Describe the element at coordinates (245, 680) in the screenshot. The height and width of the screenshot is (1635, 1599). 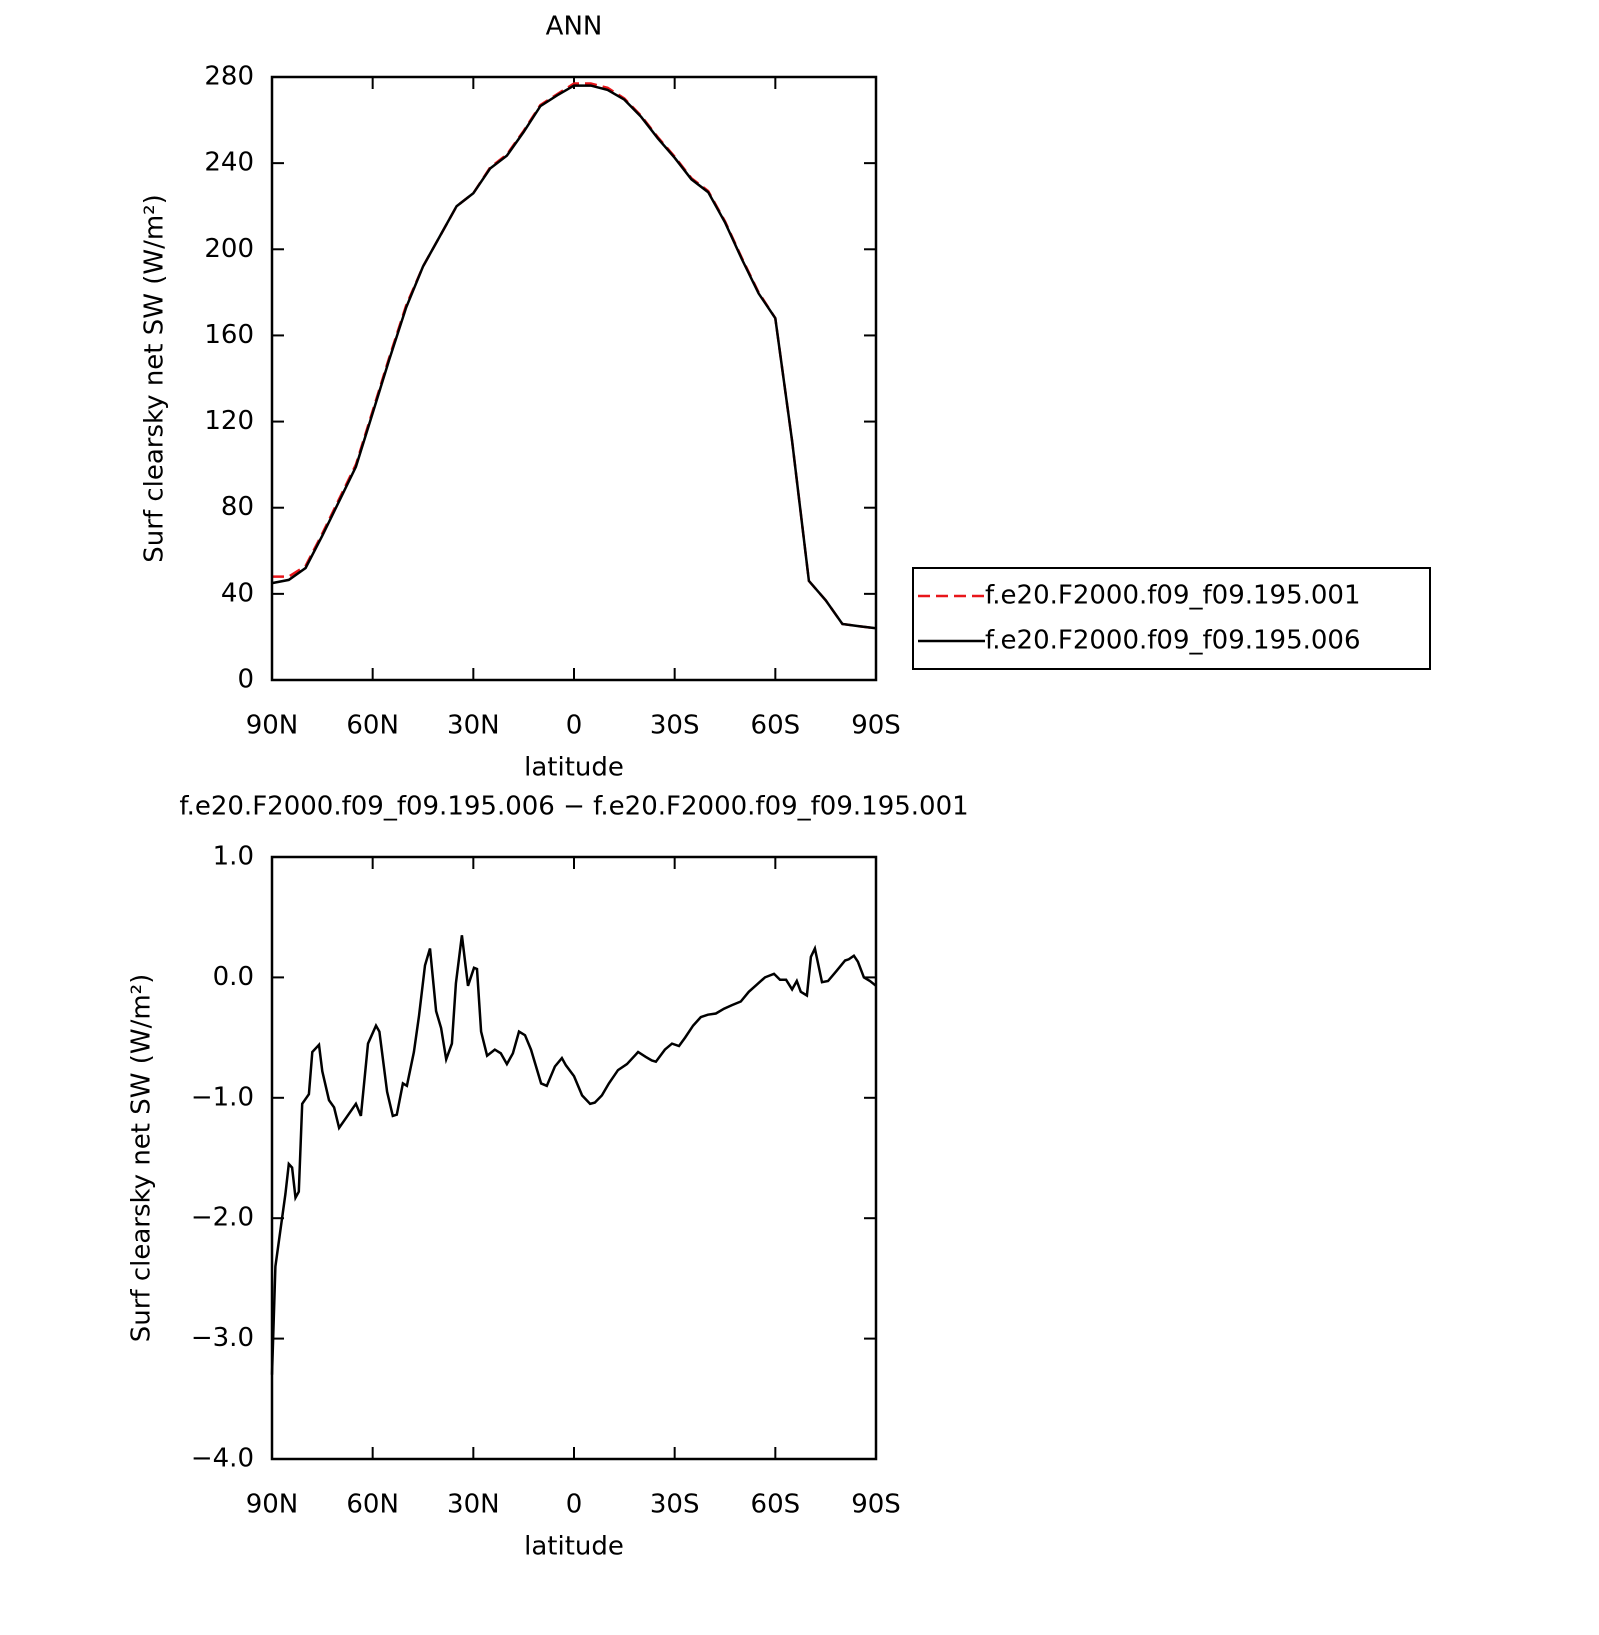
I see `y-tick-label: 0` at that location.